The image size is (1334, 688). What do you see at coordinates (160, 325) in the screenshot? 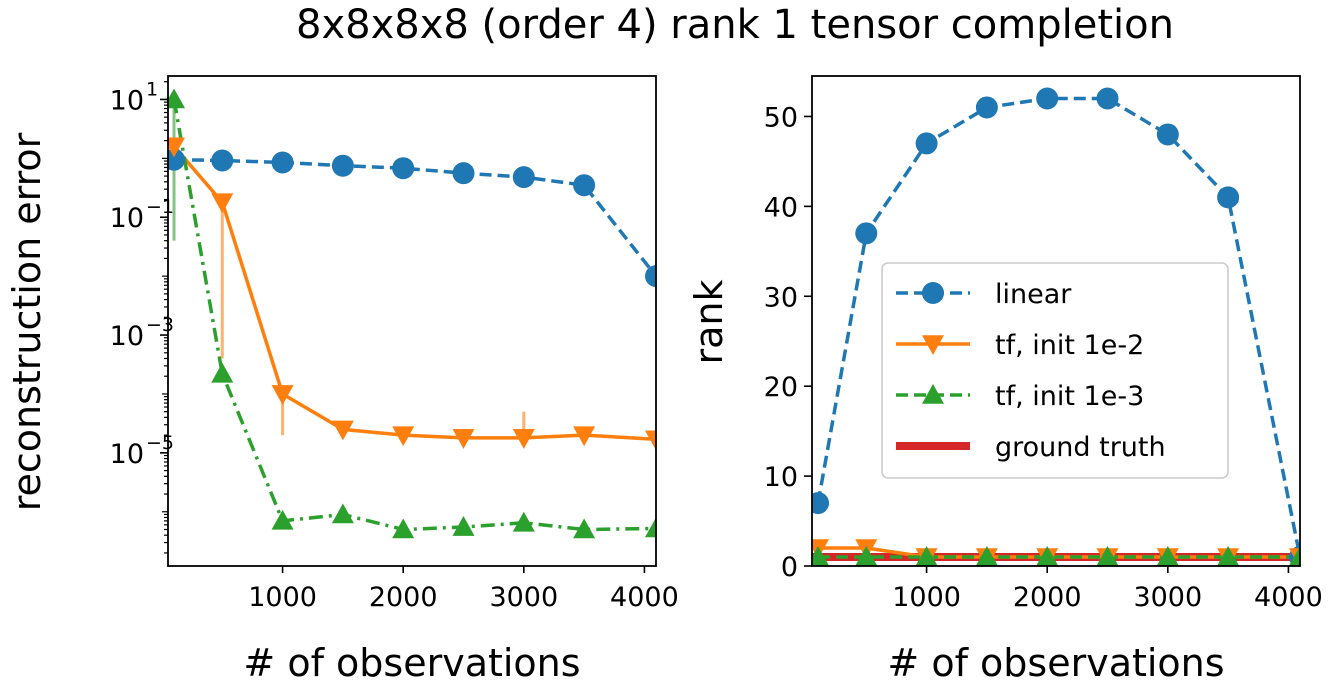
I see `reconstruction-error-ytick-exponent: −3` at bounding box center [160, 325].